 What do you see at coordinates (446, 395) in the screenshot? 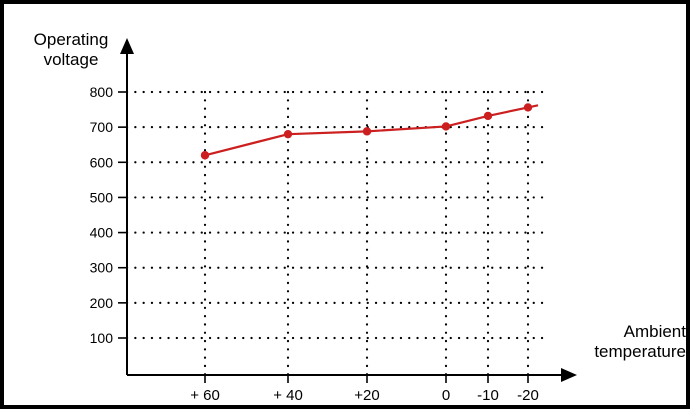
I see `x-tick-label-3: 0` at bounding box center [446, 395].